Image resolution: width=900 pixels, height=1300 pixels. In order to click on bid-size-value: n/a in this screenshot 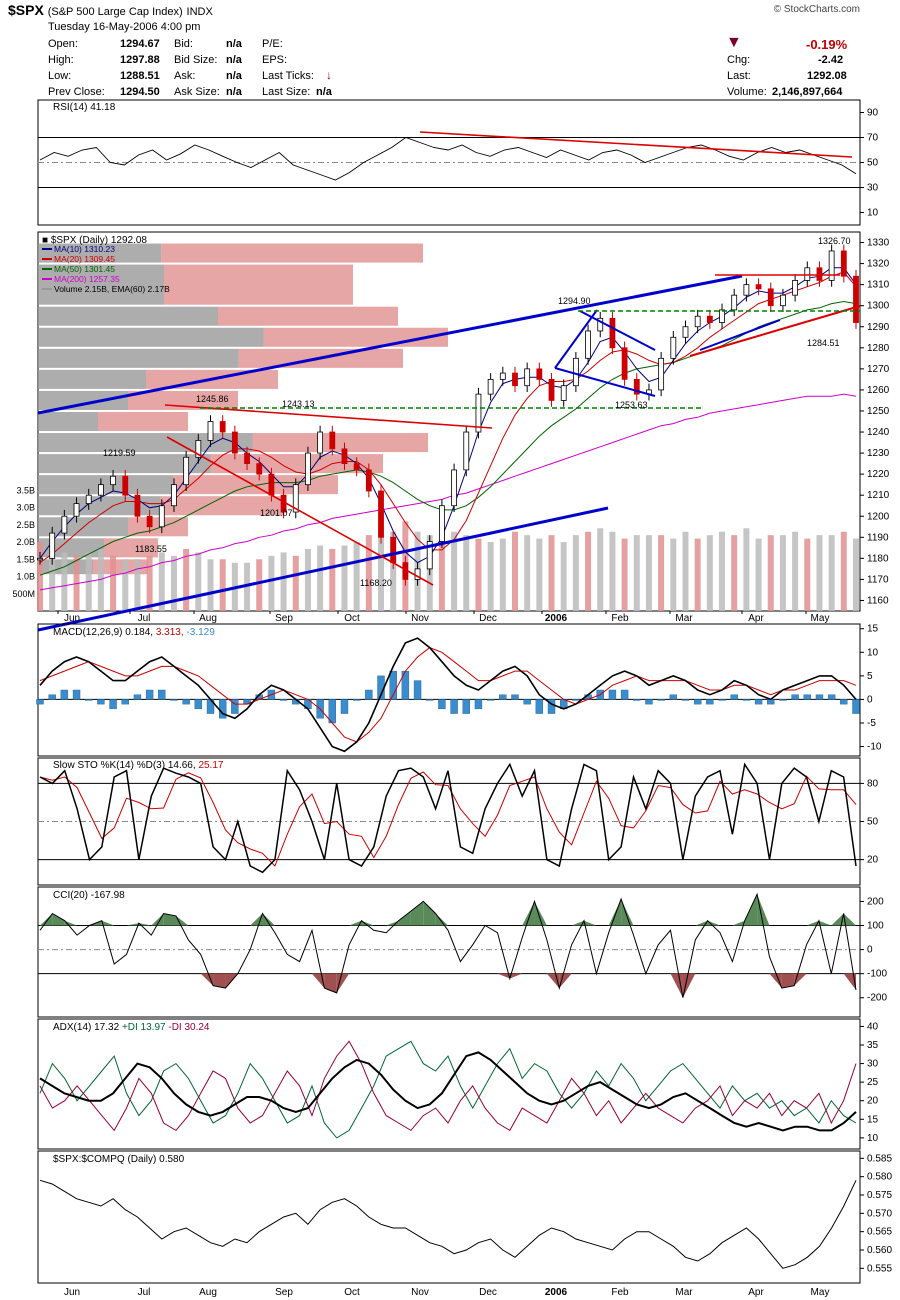, I will do `click(234, 60)`.